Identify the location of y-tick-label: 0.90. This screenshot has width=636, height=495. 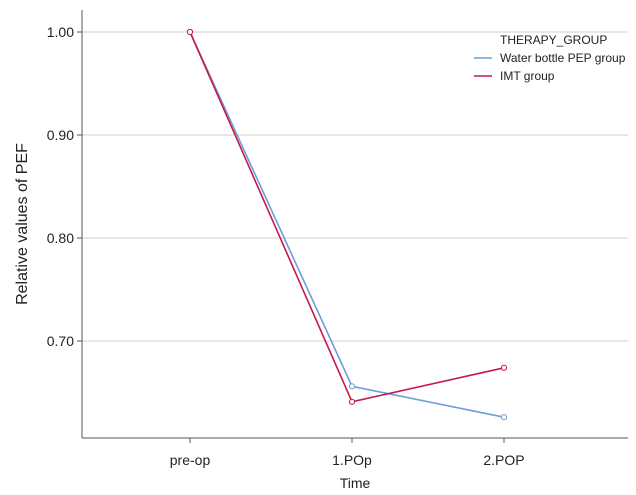
(60, 135).